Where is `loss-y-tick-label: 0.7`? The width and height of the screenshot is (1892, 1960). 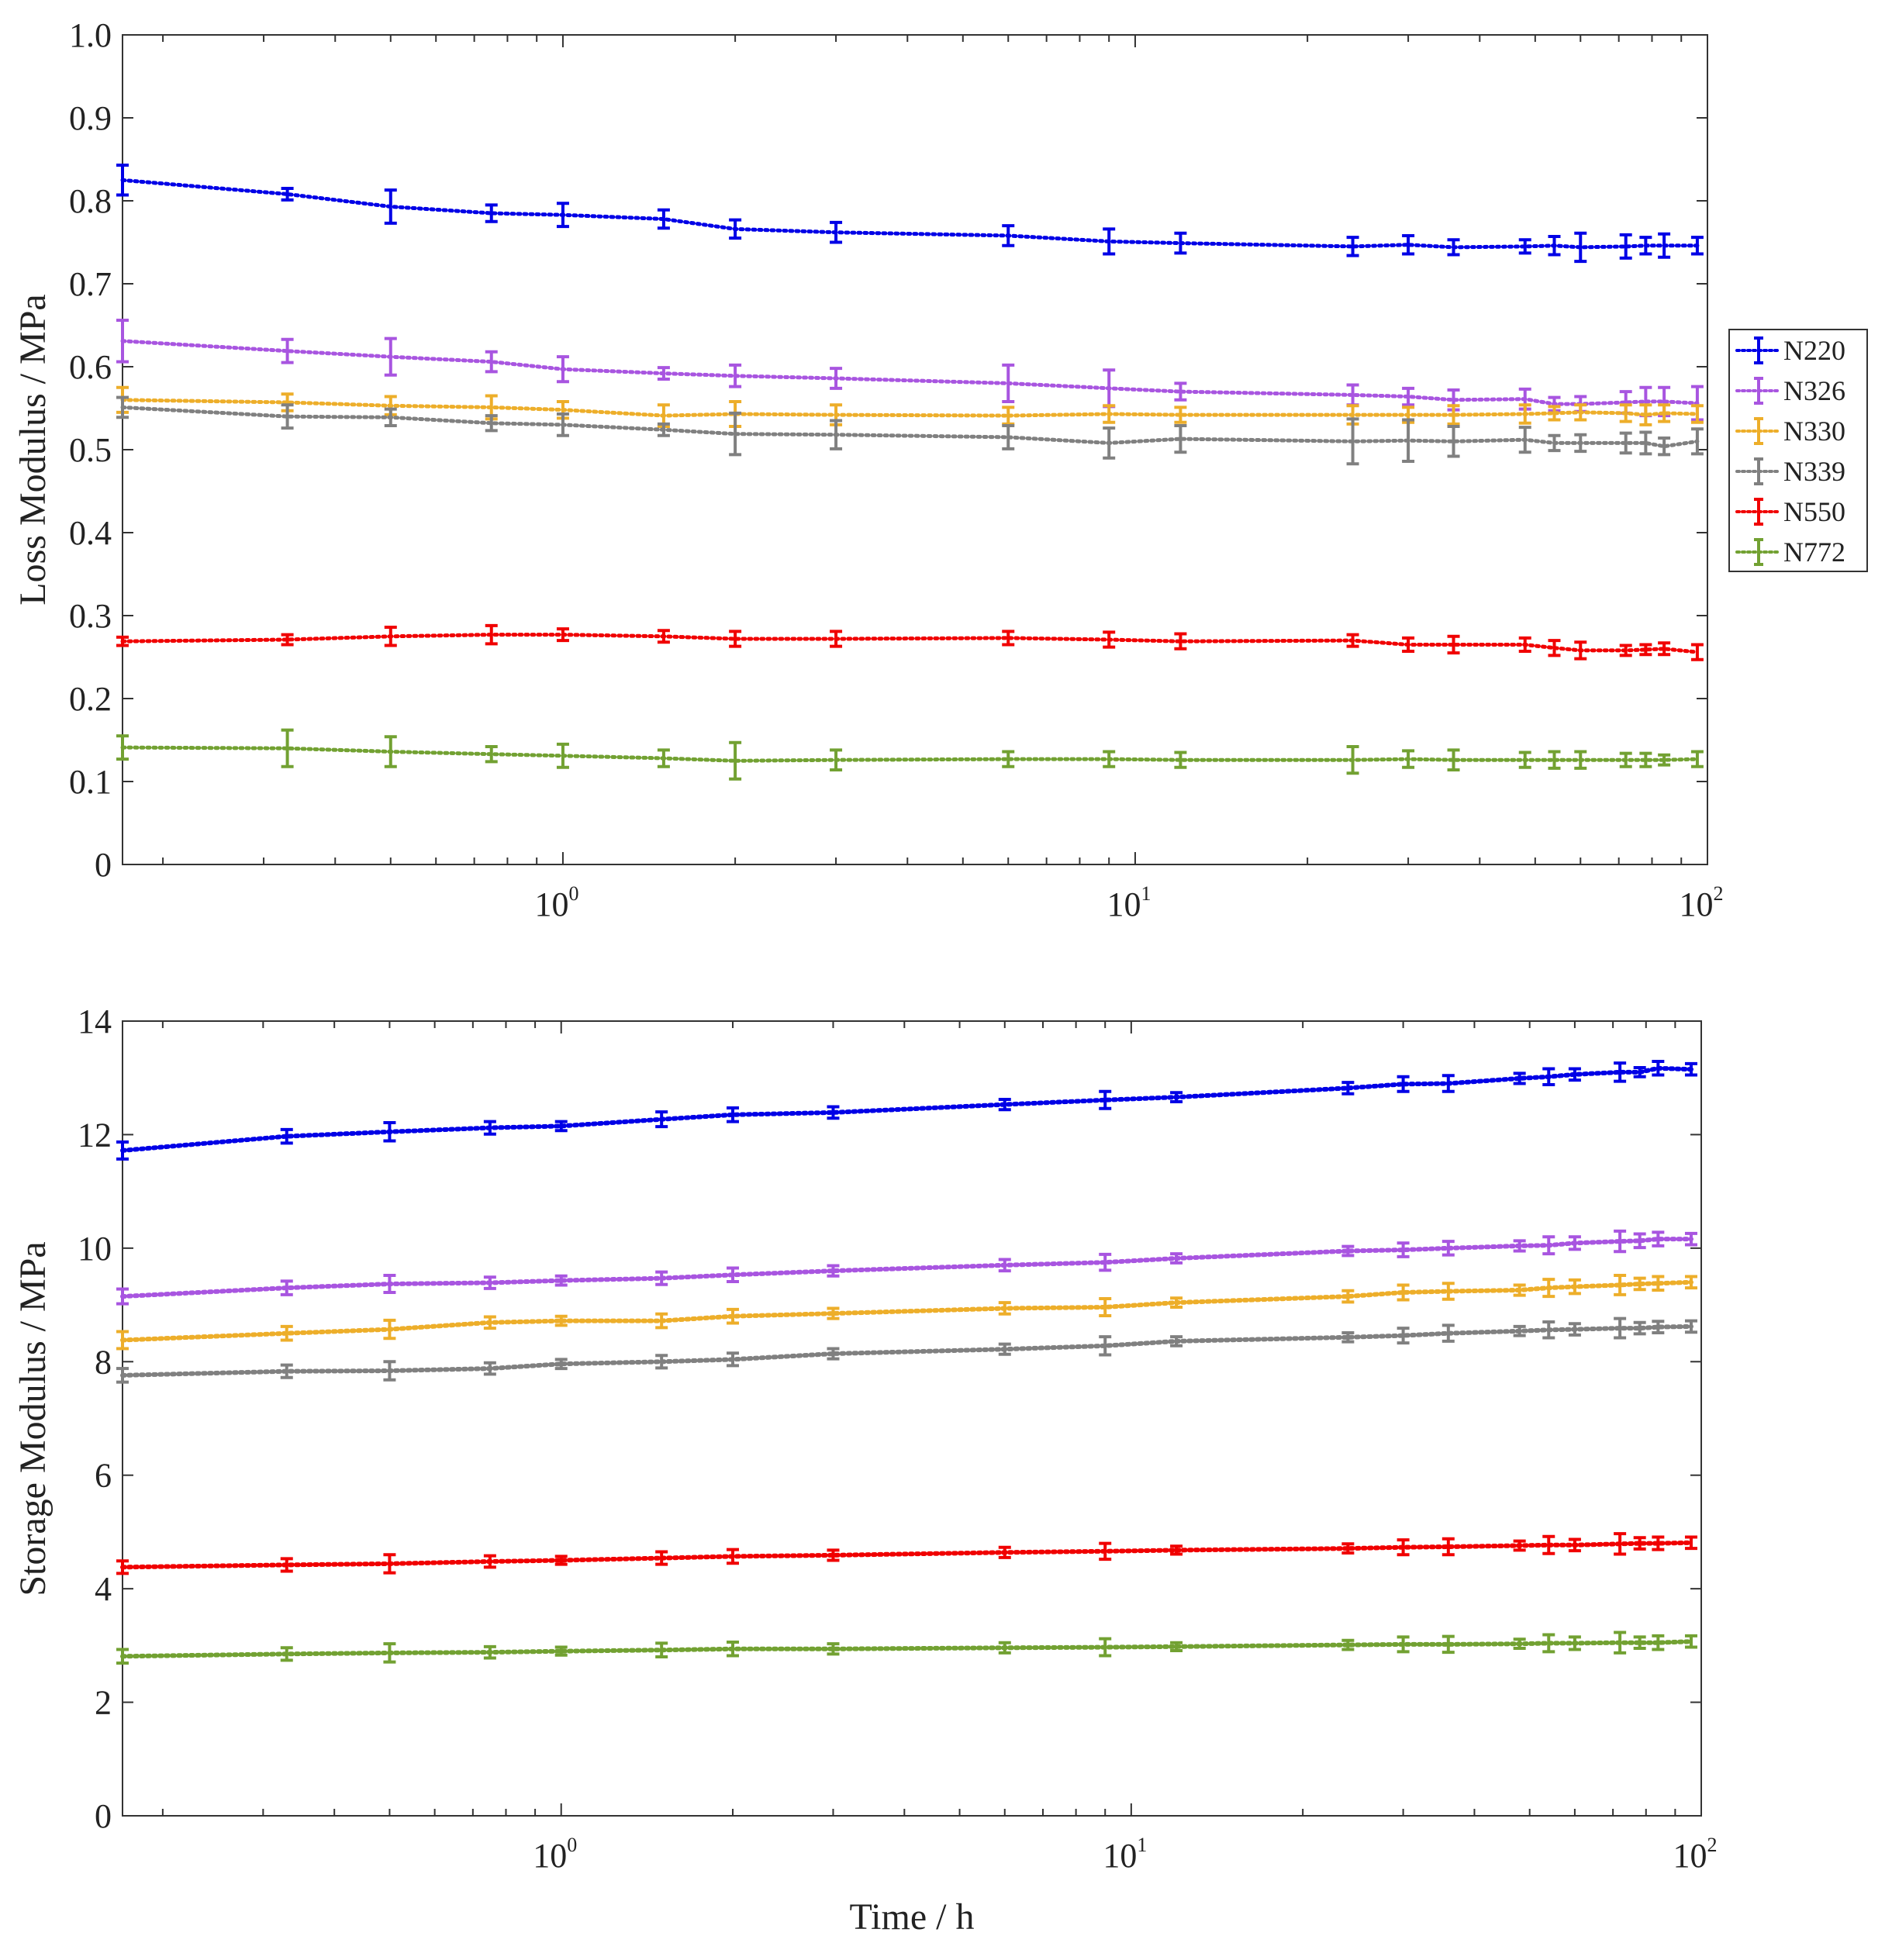
loss-y-tick-label: 0.7 is located at coordinates (90, 284).